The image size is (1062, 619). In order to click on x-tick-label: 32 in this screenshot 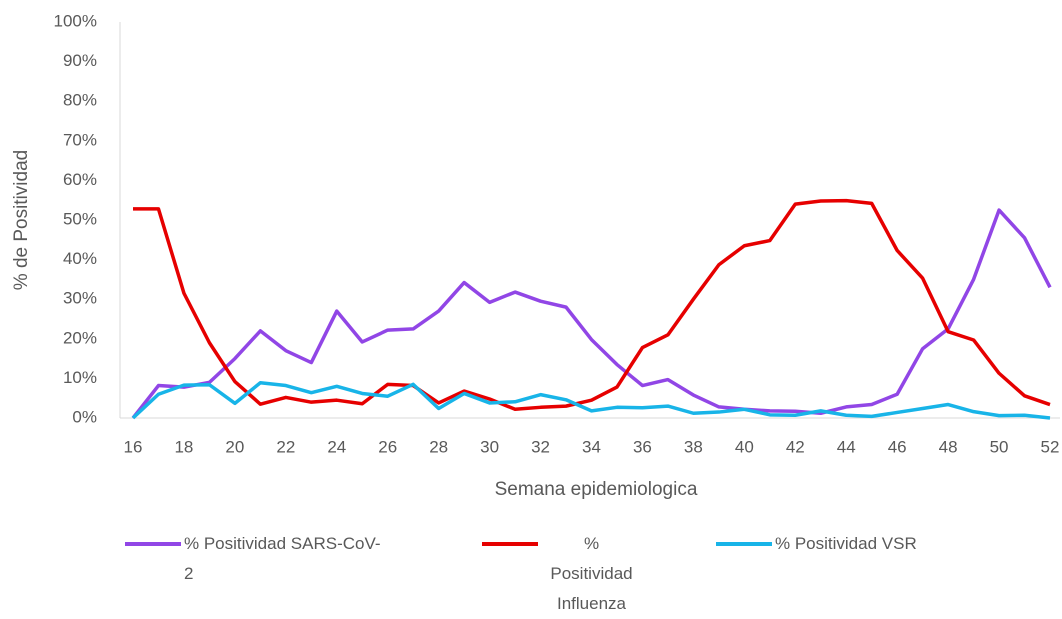, I will do `click(540, 446)`.